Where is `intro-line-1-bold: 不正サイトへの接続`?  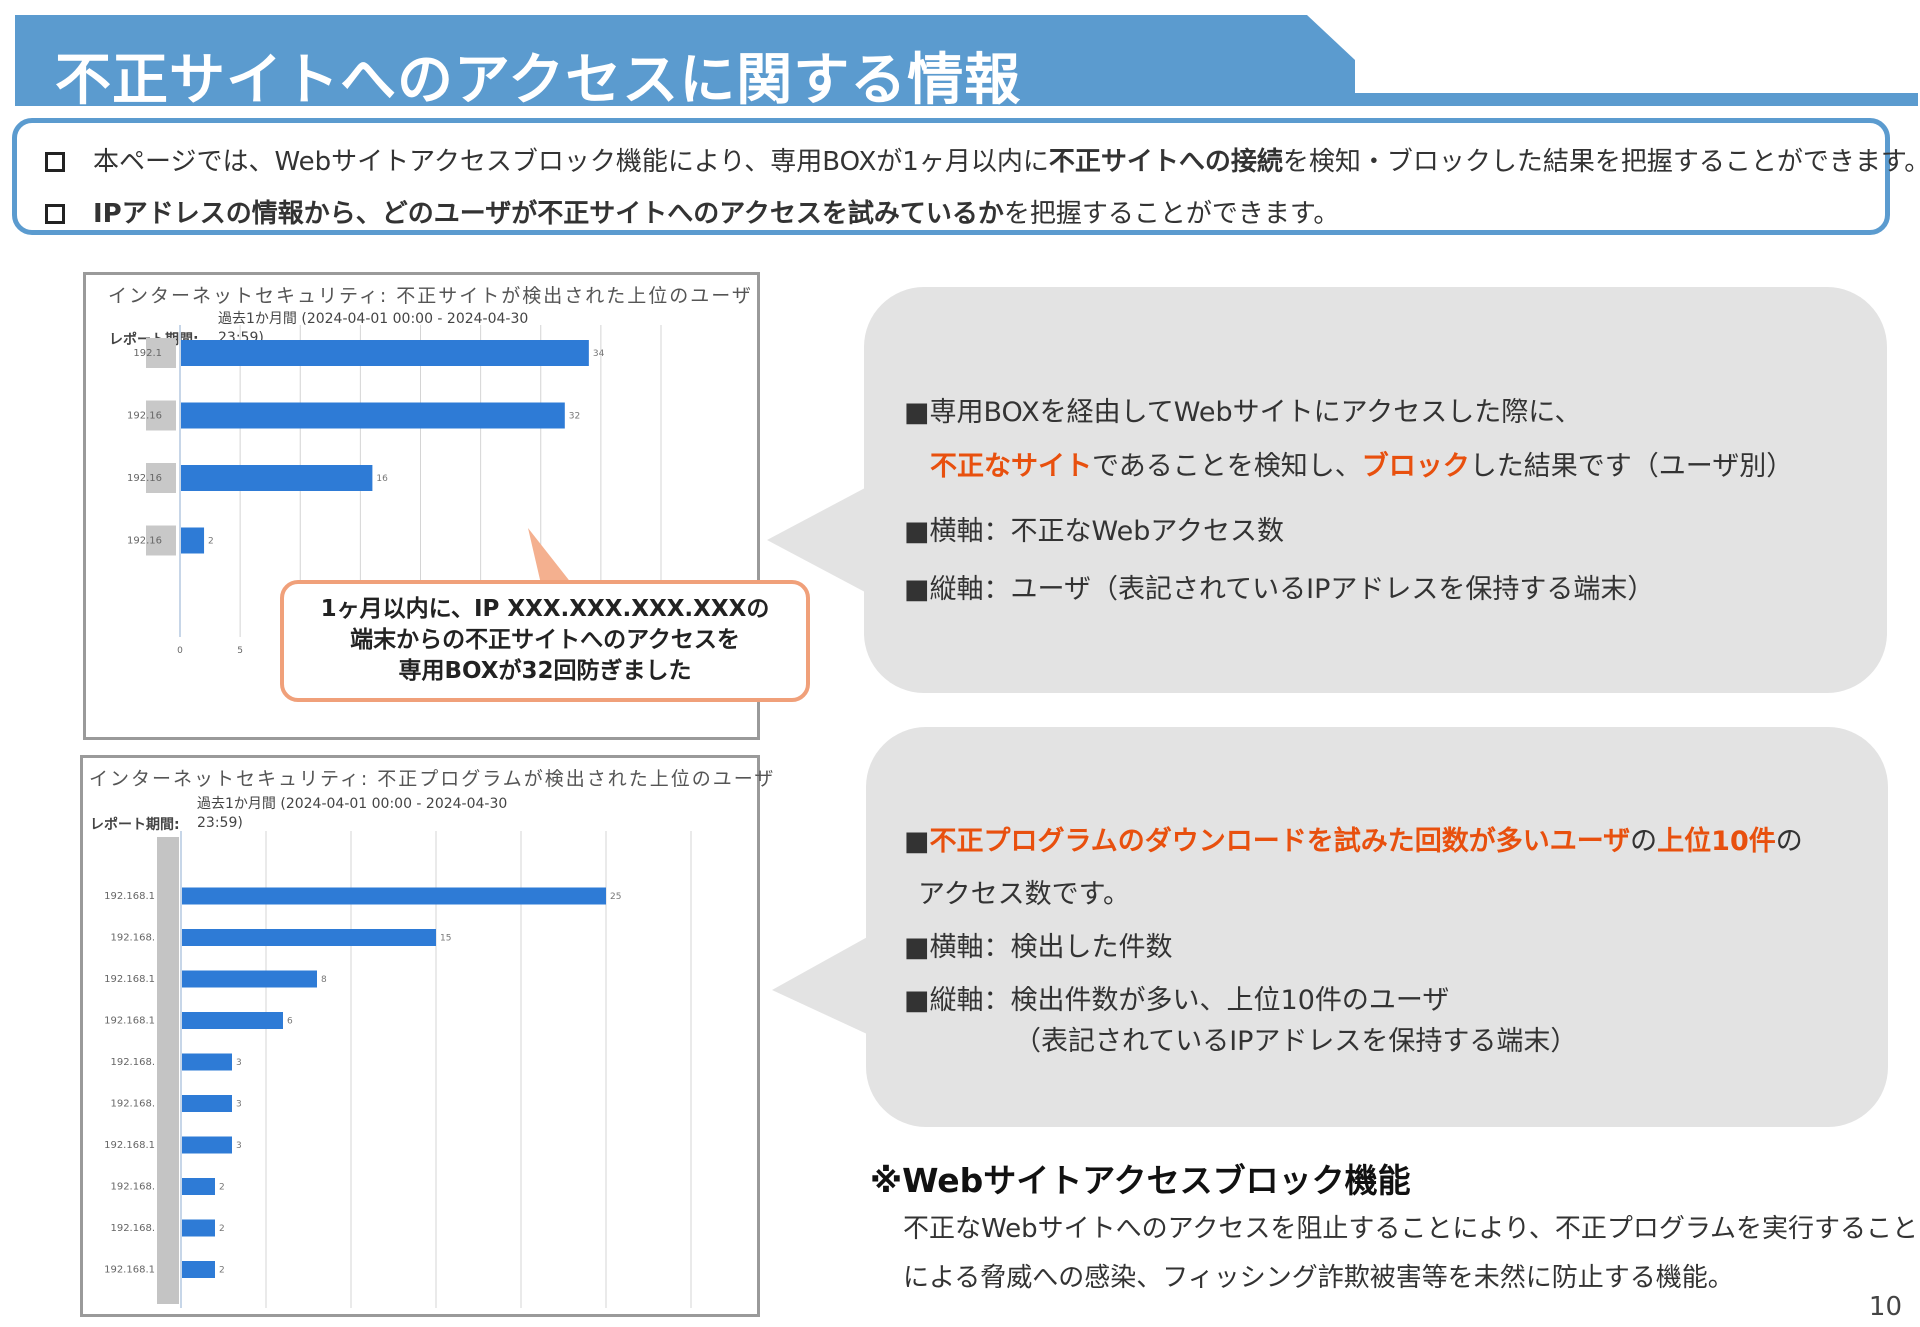 intro-line-1-bold: 不正サイトへの接続 is located at coordinates (1165, 162).